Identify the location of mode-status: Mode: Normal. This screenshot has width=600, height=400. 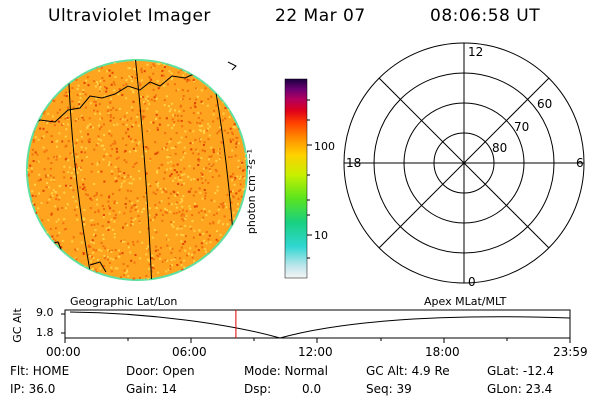
(286, 371).